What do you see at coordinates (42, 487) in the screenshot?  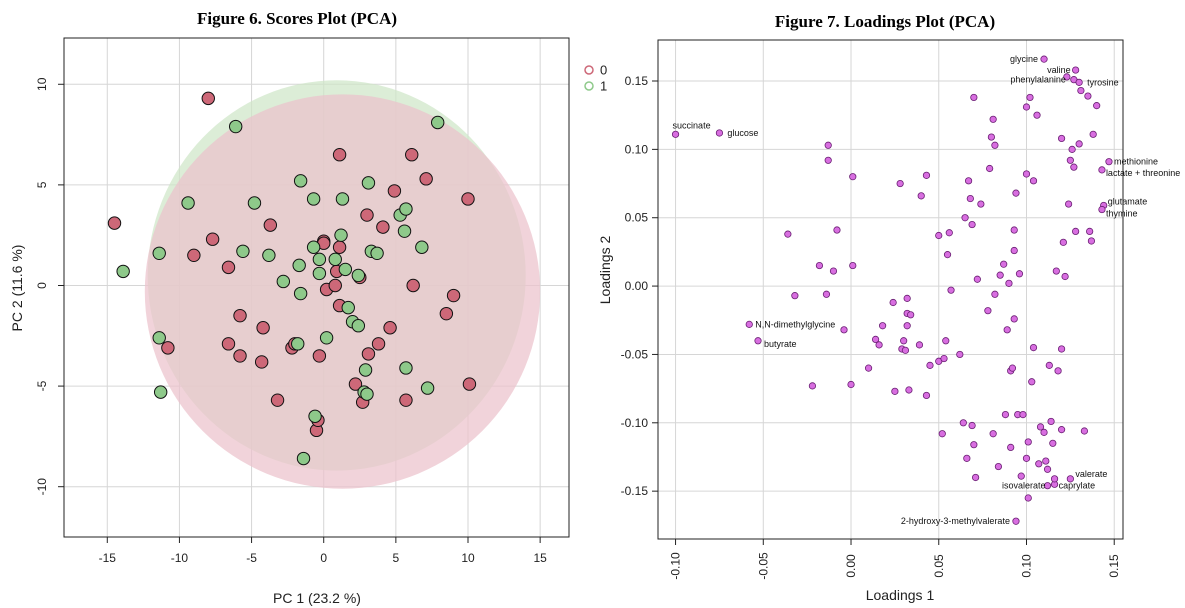 I see `scores-y-tick-label: -10` at bounding box center [42, 487].